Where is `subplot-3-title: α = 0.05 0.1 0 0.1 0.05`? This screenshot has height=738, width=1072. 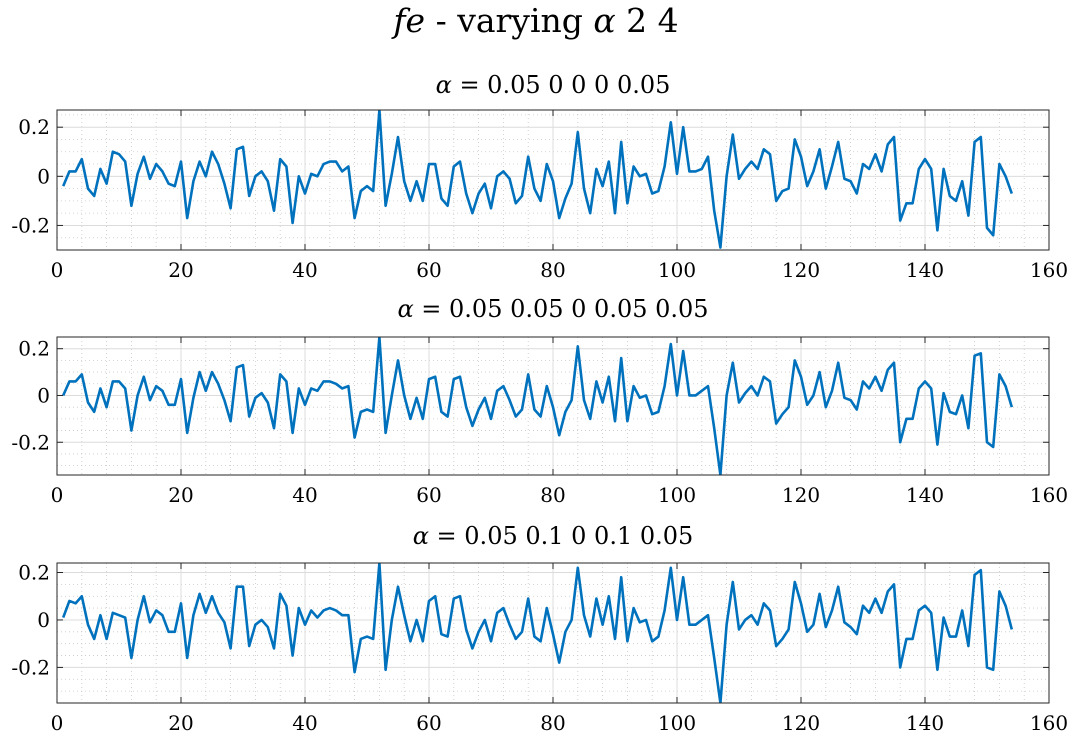
subplot-3-title: α = 0.05 0.1 0 0.1 0.05 is located at coordinates (553, 536).